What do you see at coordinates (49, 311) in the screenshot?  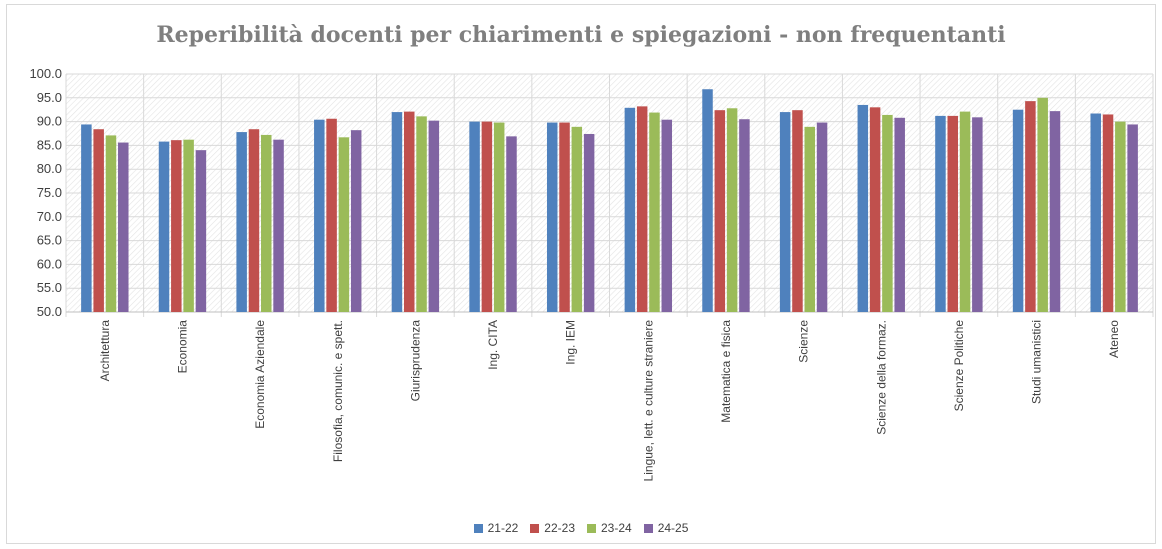 I see `y-tick-label: 50.0` at bounding box center [49, 311].